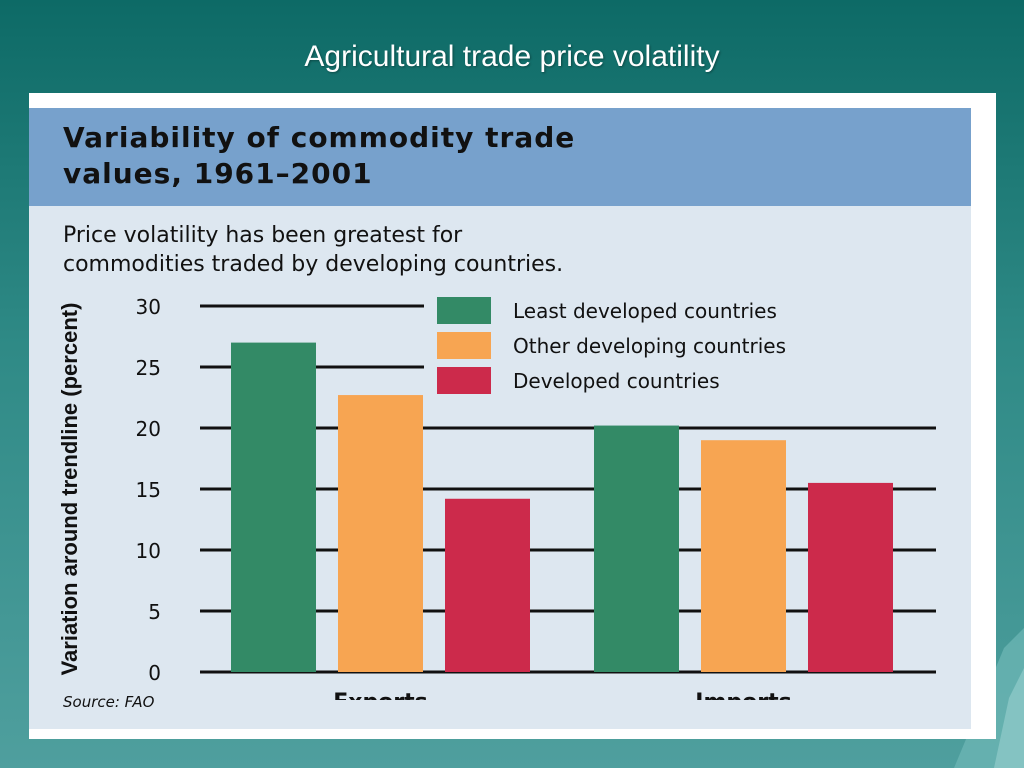 The width and height of the screenshot is (1024, 768). What do you see at coordinates (148, 551) in the screenshot?
I see `y-tick-label: 10` at bounding box center [148, 551].